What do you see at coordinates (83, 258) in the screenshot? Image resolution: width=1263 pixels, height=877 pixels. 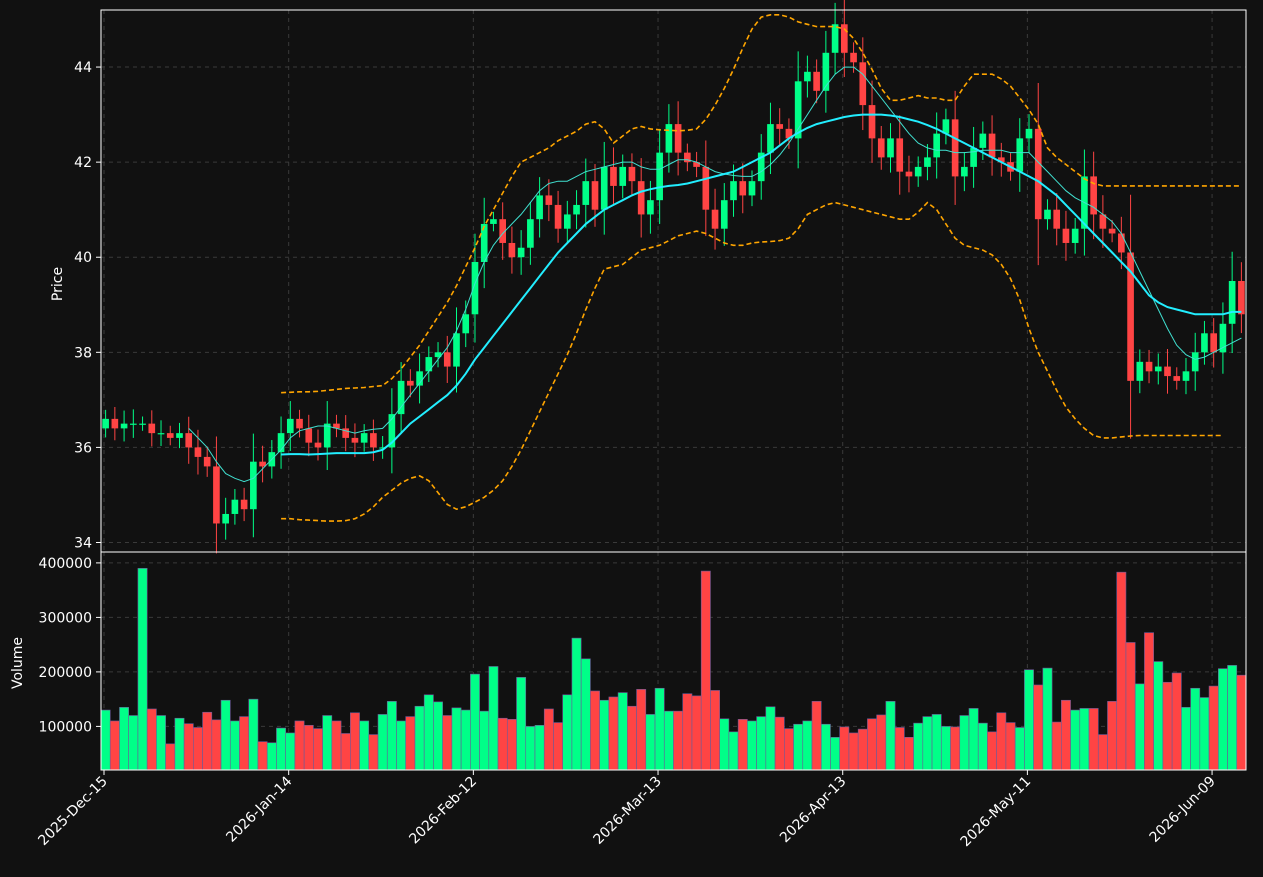 I see `price-tick-label: 40` at bounding box center [83, 258].